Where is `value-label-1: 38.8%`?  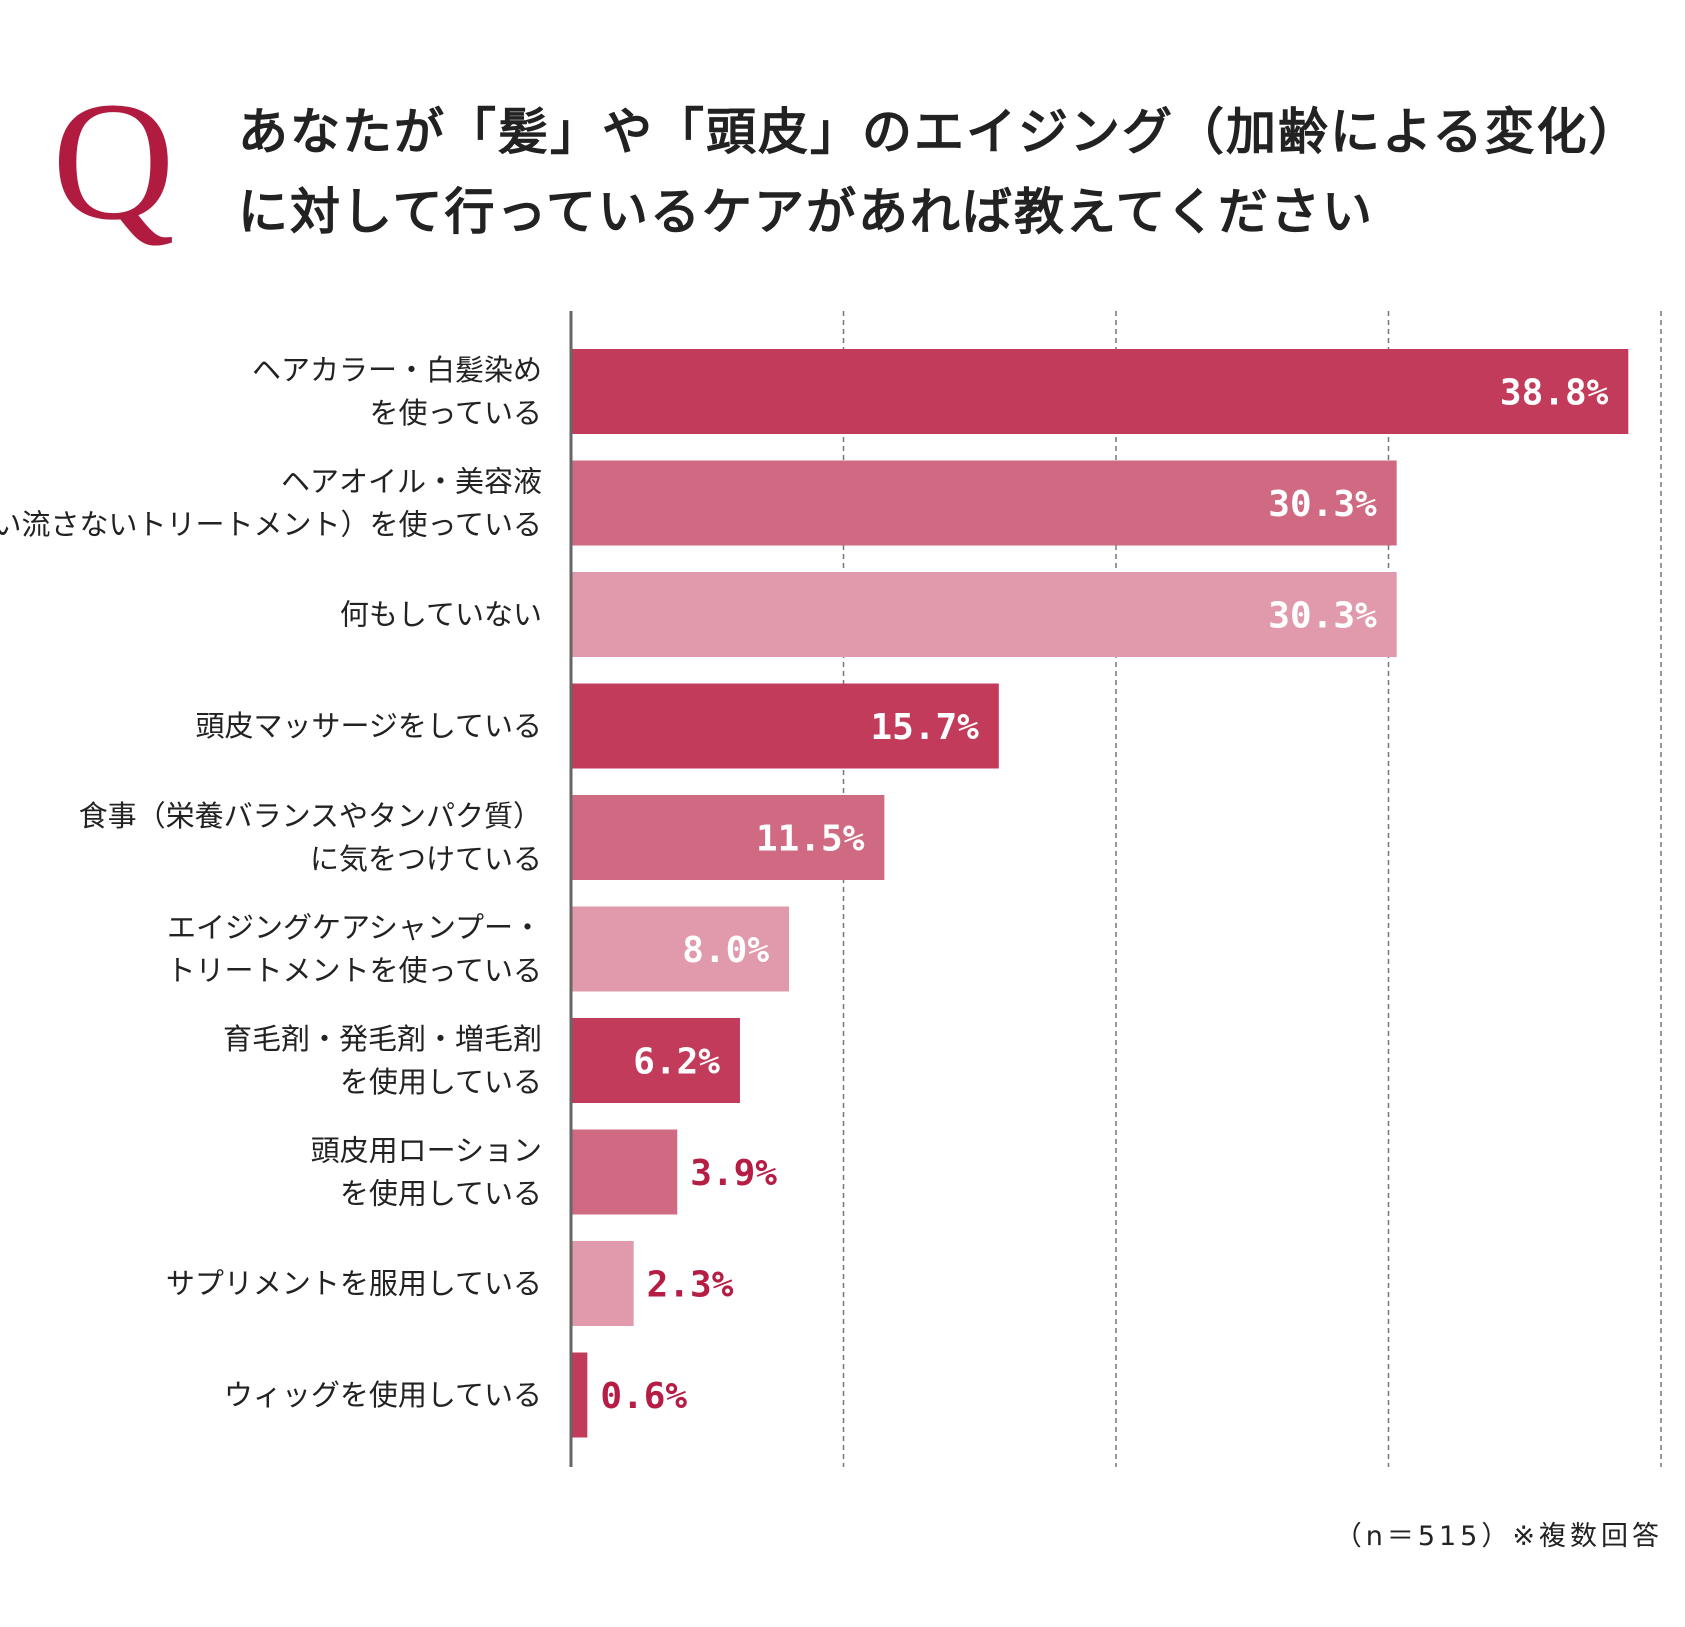
value-label-1: 38.8% is located at coordinates (1554, 393).